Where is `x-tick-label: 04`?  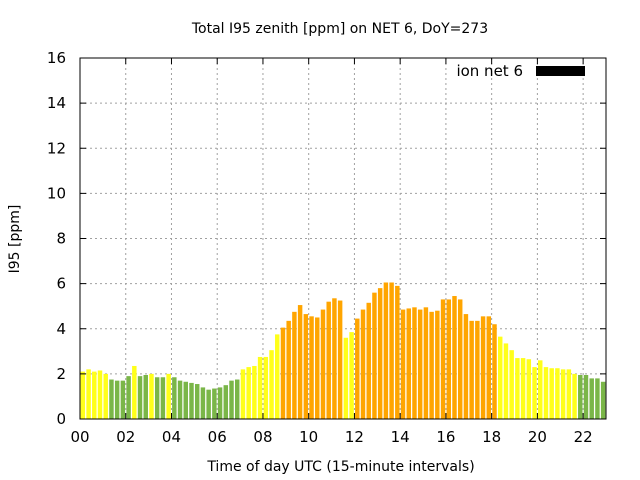 x-tick-label: 04 is located at coordinates (171, 437).